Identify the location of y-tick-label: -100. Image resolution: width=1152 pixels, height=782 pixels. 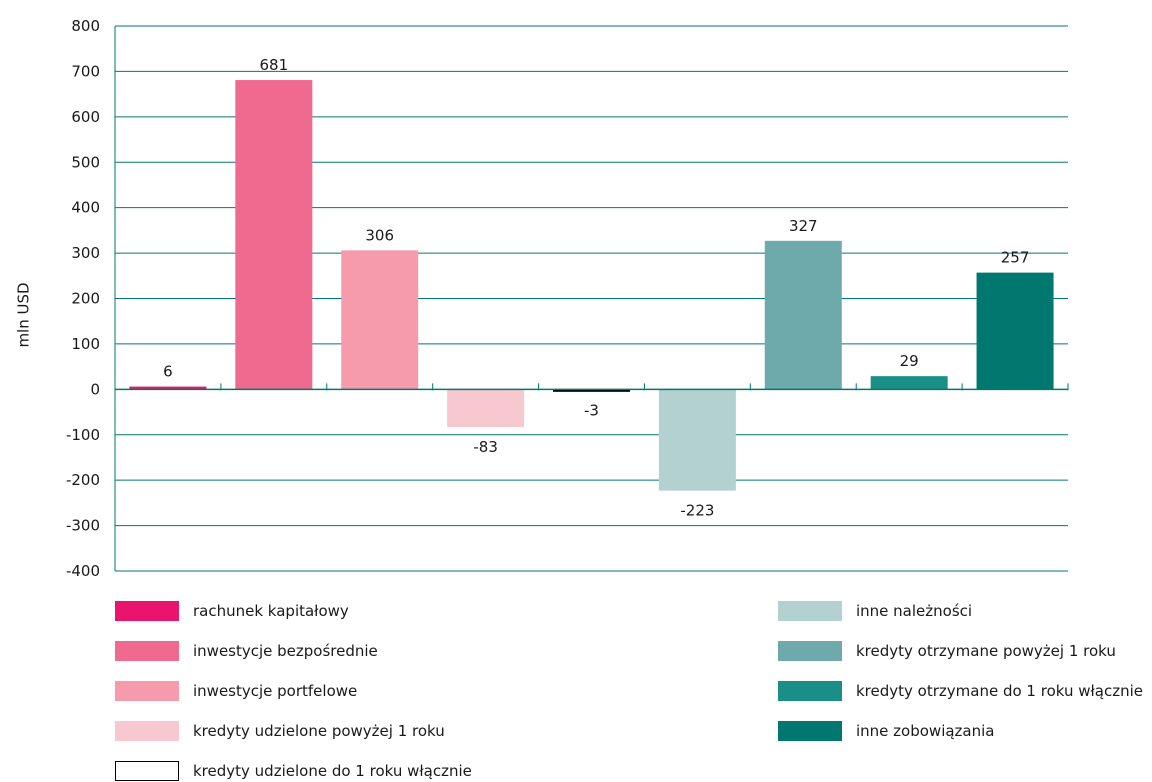
(83, 435).